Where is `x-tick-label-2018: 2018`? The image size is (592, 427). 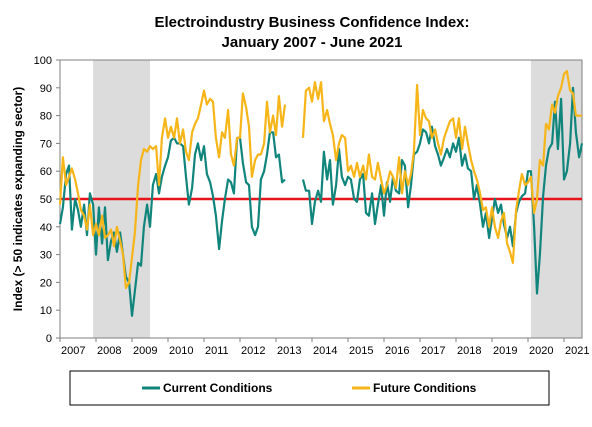
x-tick-label-2018: 2018 is located at coordinates (469, 351).